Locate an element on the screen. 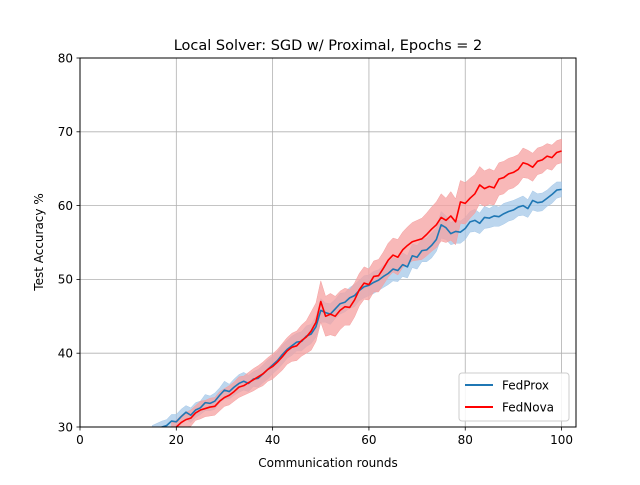 The width and height of the screenshot is (640, 485). y-tick-label: 50 is located at coordinates (65, 280).